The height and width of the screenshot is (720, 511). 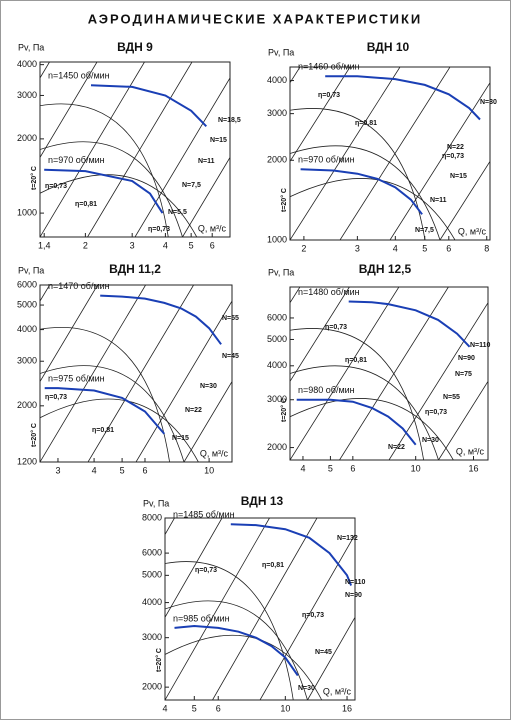 I want to click on chart-title: ВДН 11,2, so click(x=135, y=269).